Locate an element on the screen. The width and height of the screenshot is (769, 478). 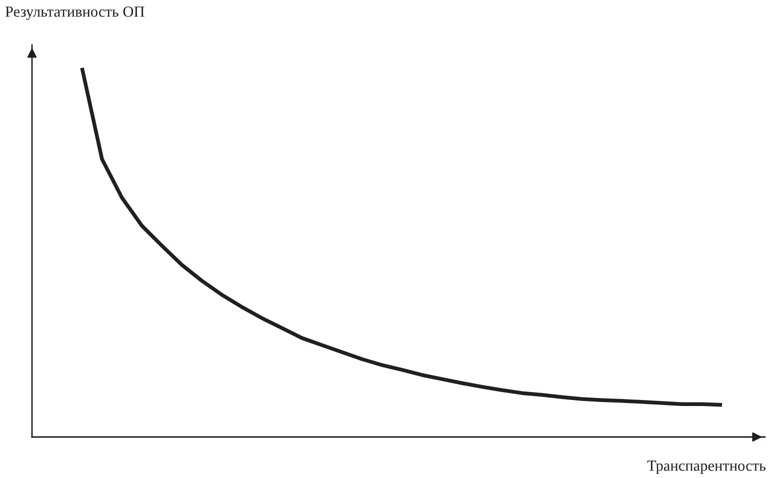
x-axis-title: Транспарентность is located at coordinates (706, 467).